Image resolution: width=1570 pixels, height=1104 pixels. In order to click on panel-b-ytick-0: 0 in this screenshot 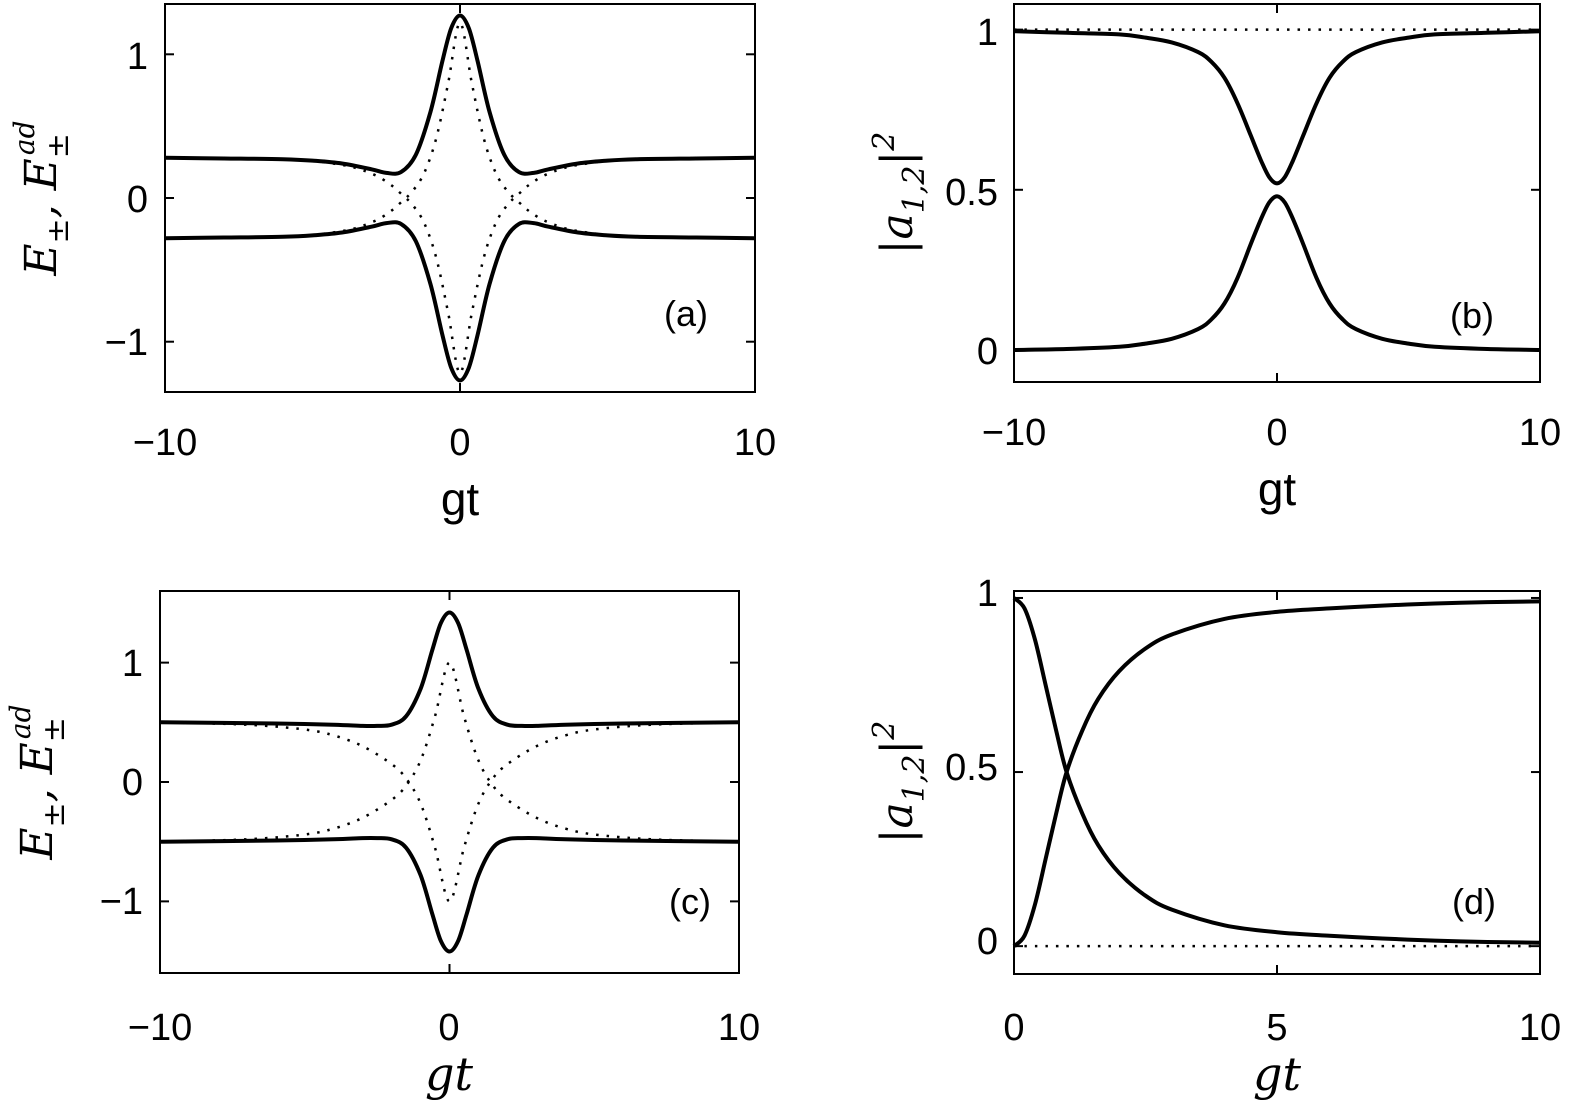, I will do `click(987, 352)`.